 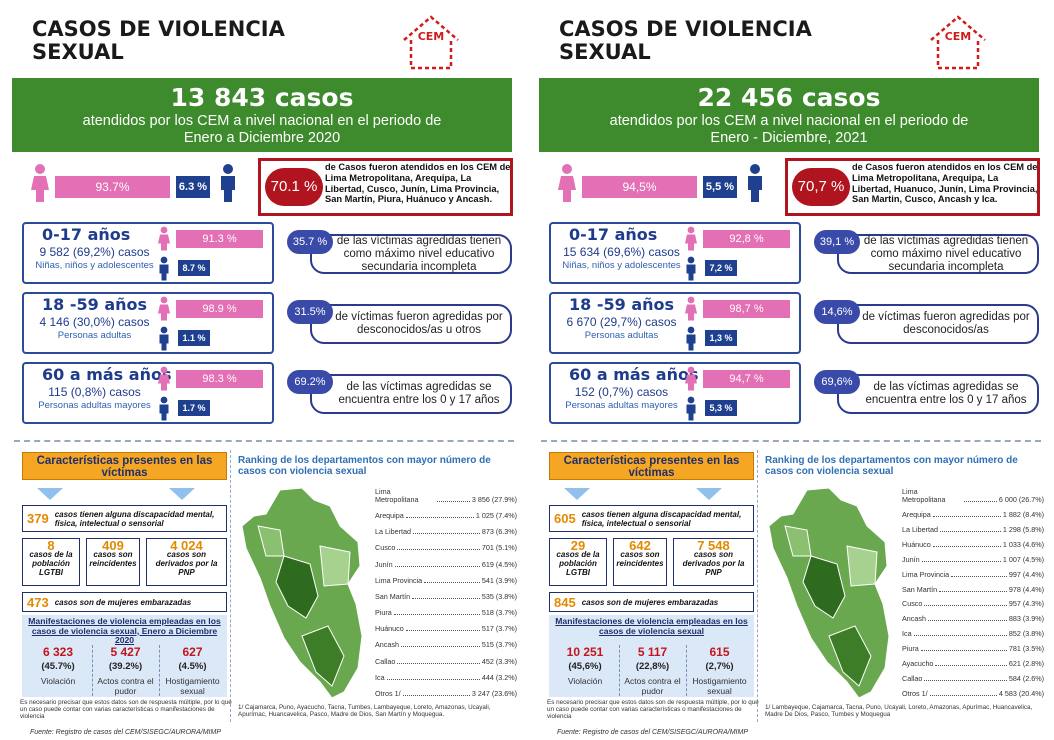 I want to click on manifest-value: 5 427, so click(x=125, y=652).